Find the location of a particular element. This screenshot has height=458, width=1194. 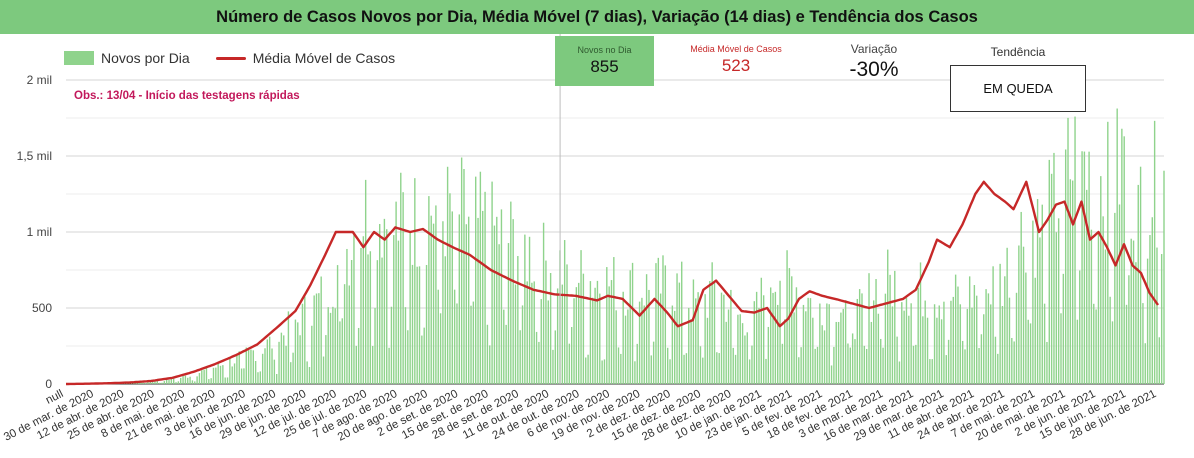

card-tendencia-label: Tendência is located at coordinates (1018, 52).